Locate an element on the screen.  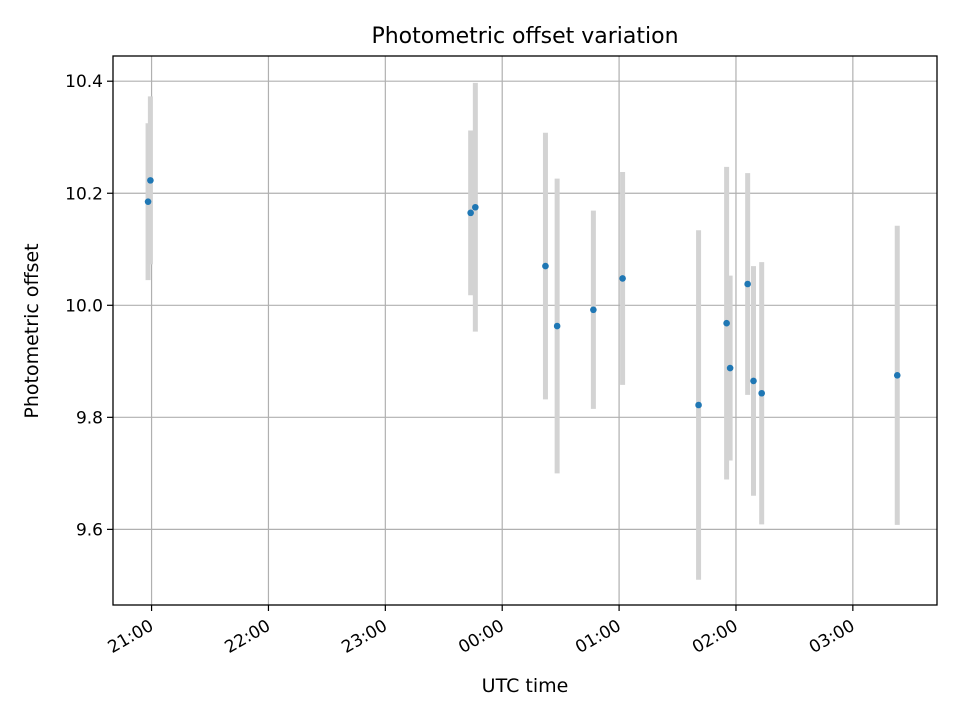
x-axis-label: UTC time is located at coordinates (525, 686).